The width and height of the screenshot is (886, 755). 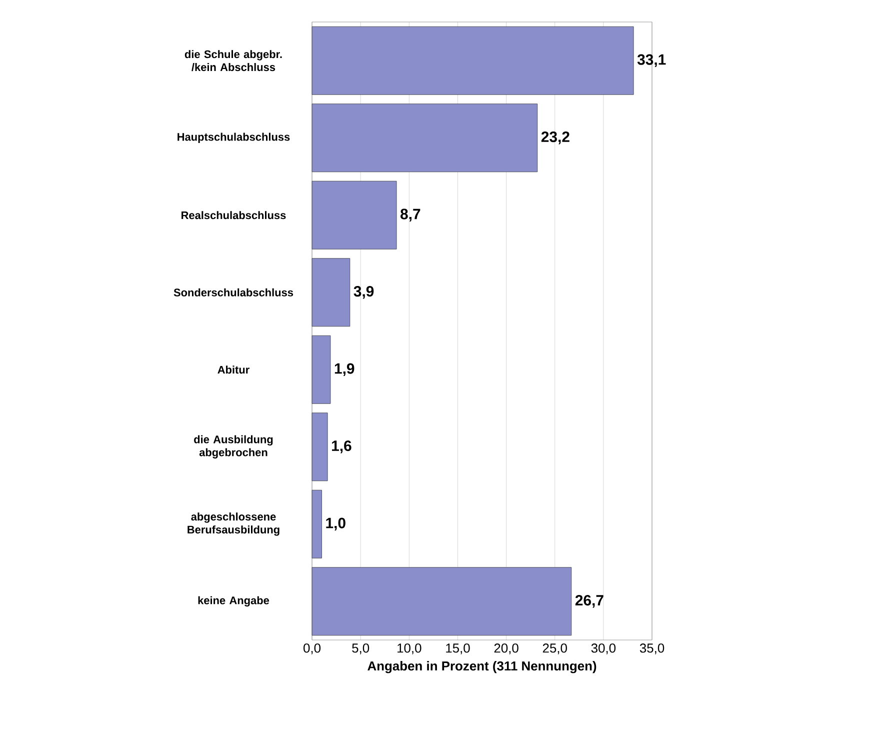 I want to click on x-tick-label: 10,0, so click(x=410, y=649).